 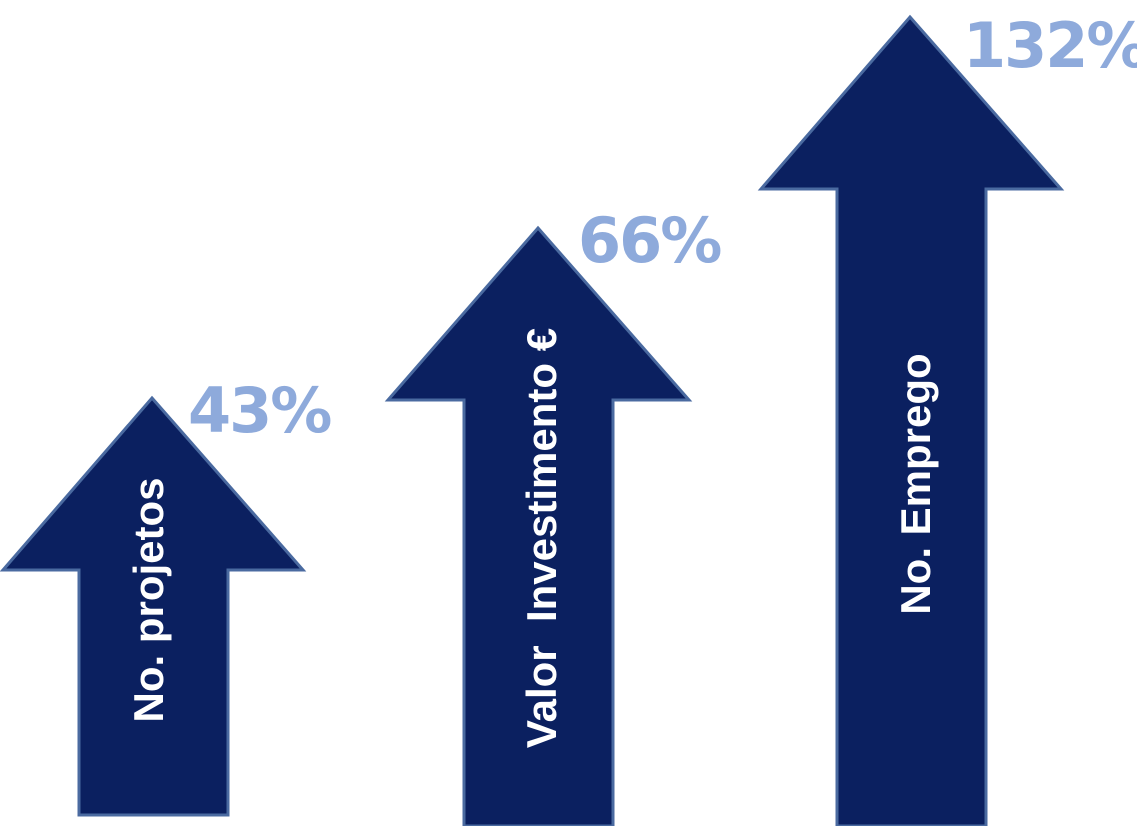 What do you see at coordinates (259, 410) in the screenshot?
I see `arrow-projetos-percent: 43%` at bounding box center [259, 410].